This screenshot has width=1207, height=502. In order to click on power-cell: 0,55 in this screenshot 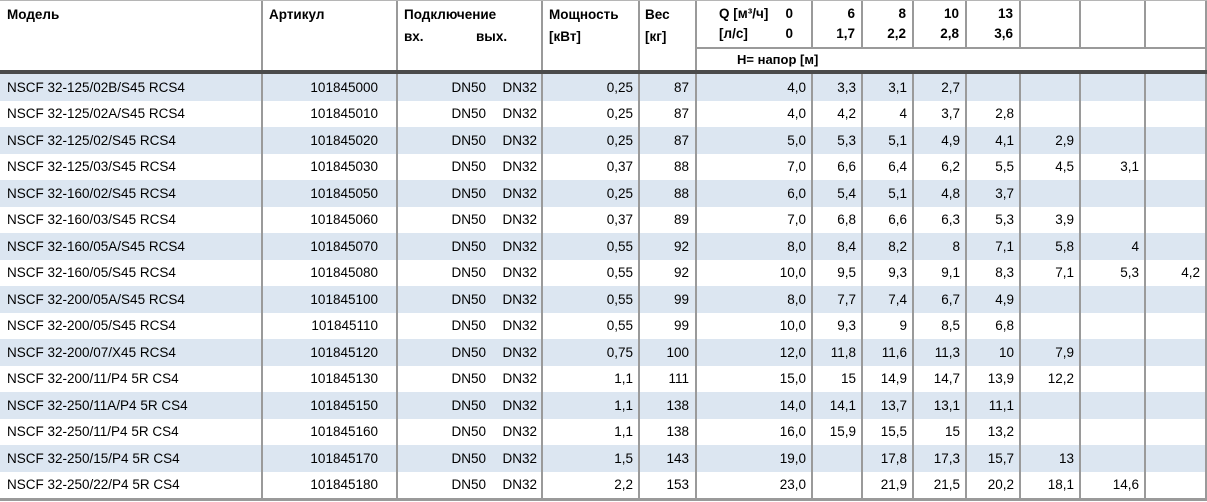, I will do `click(591, 246)`.